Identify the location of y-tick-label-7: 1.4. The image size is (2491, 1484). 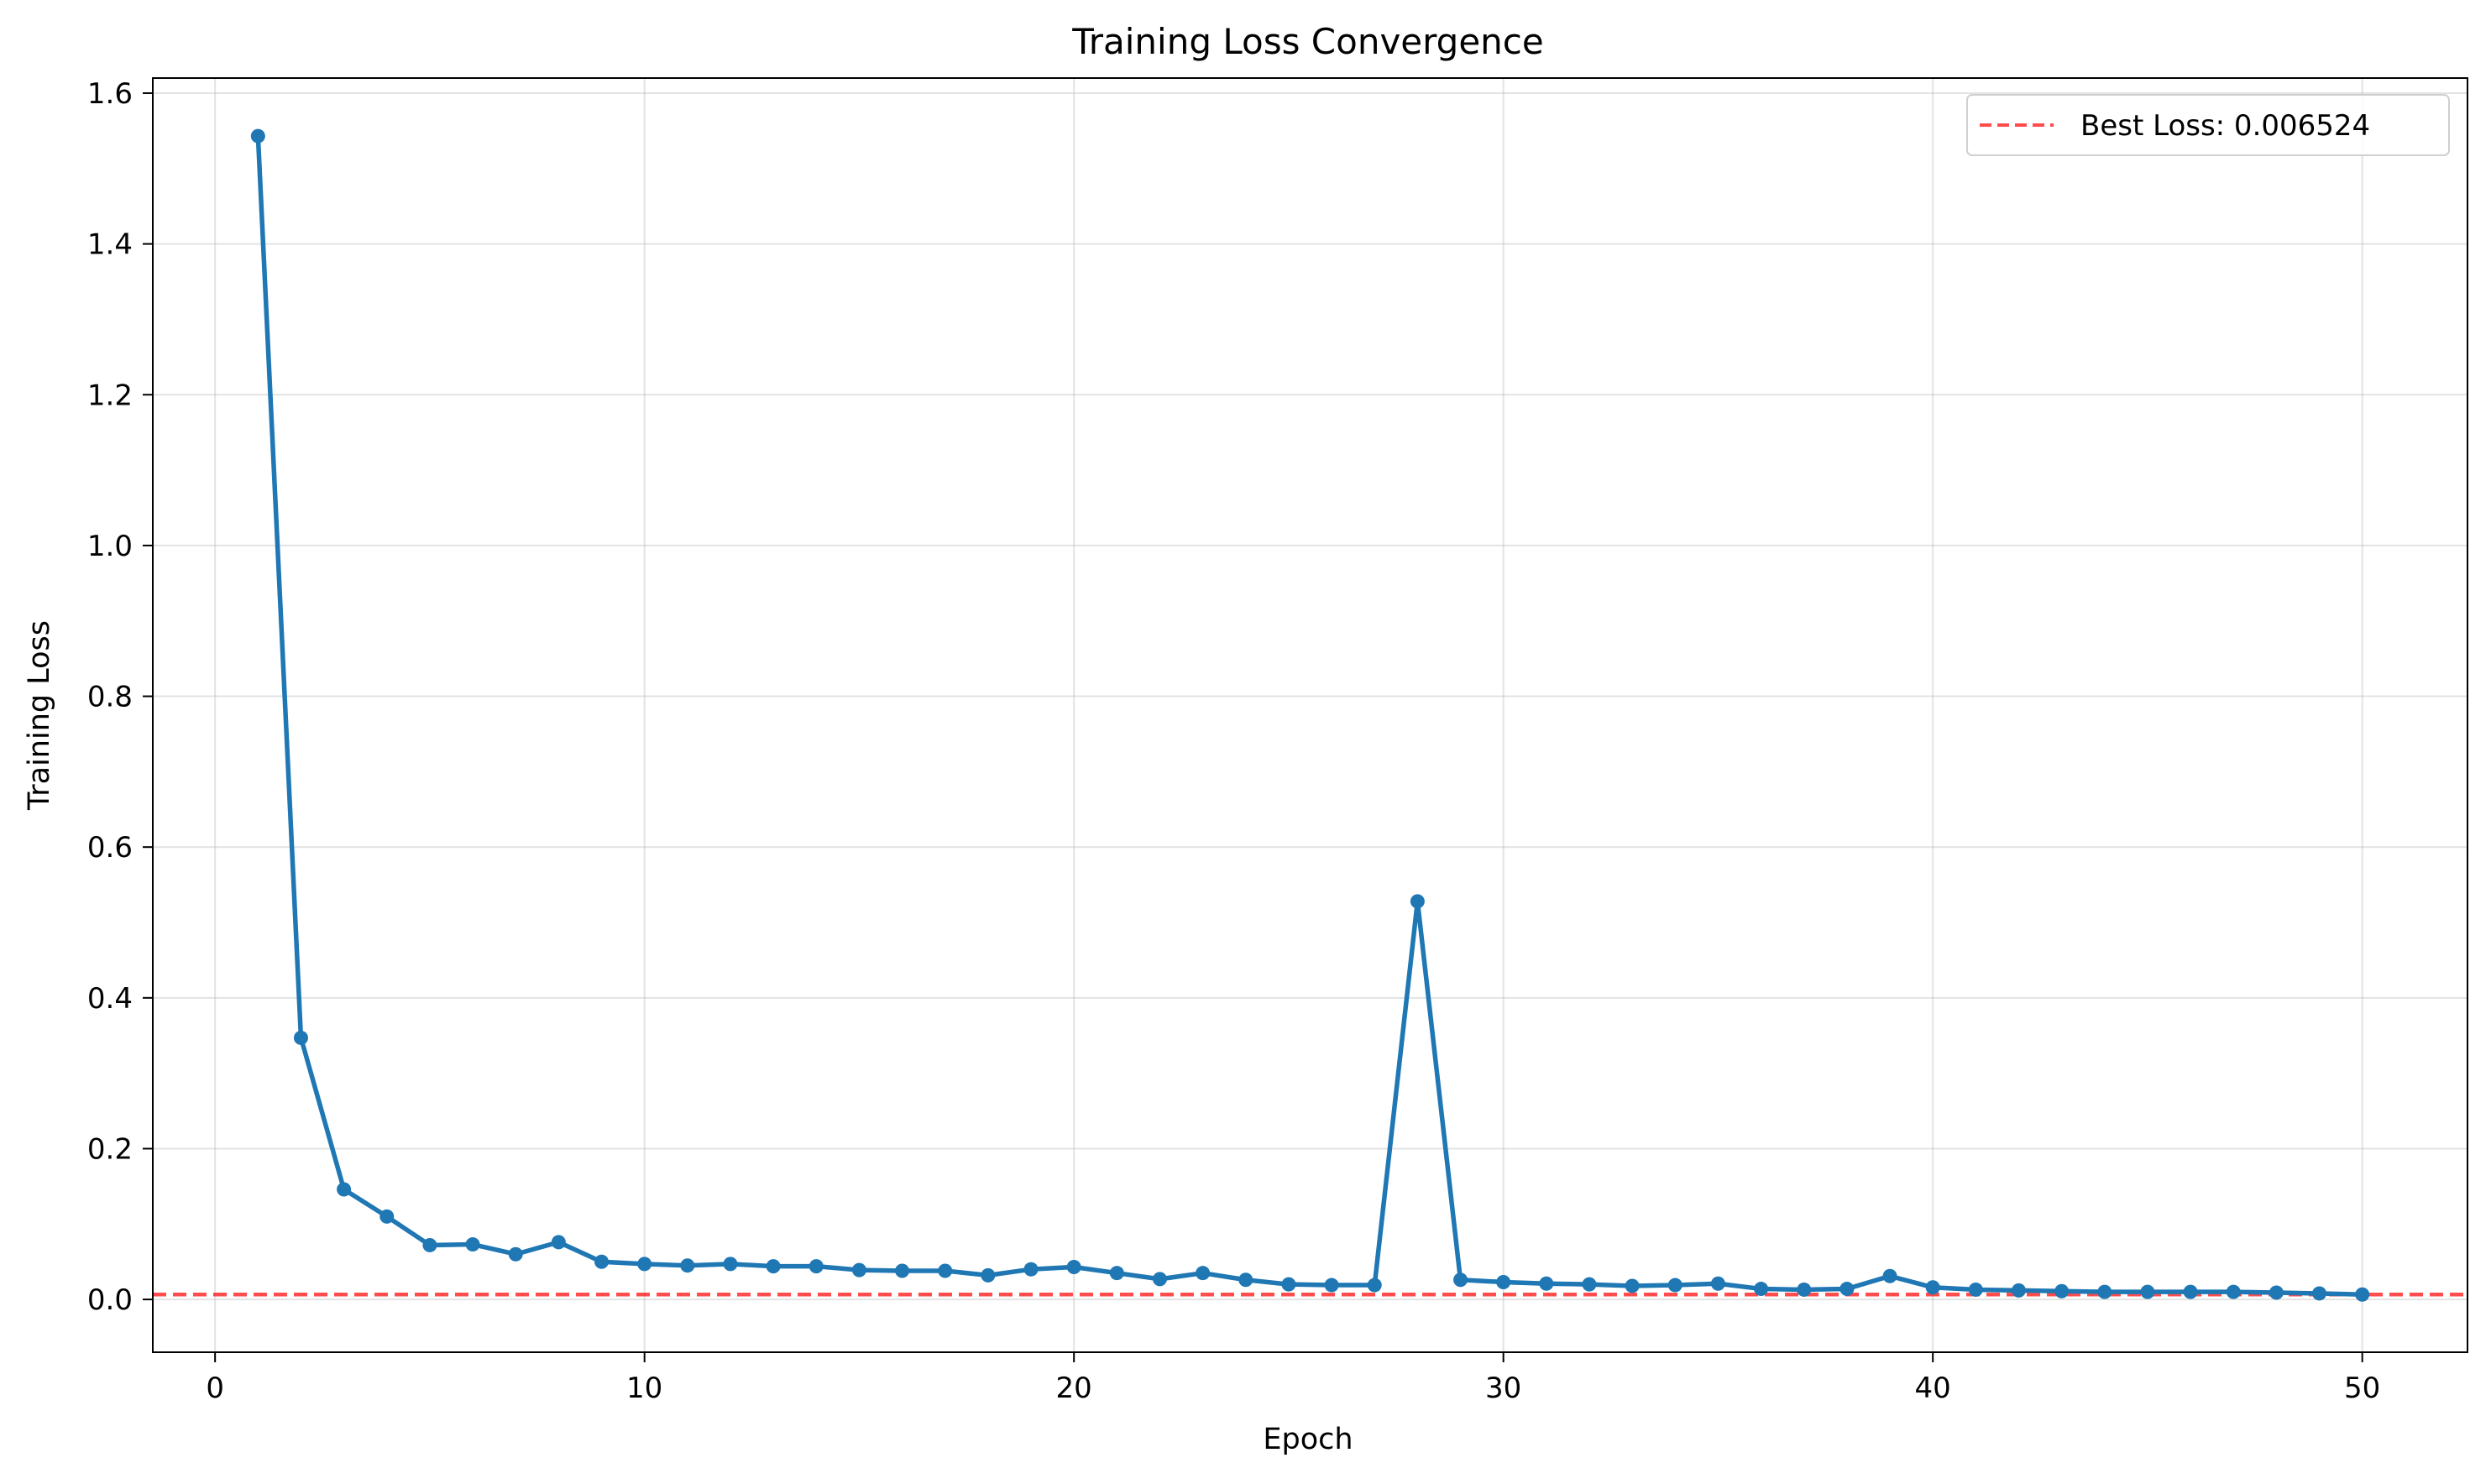
(110, 245).